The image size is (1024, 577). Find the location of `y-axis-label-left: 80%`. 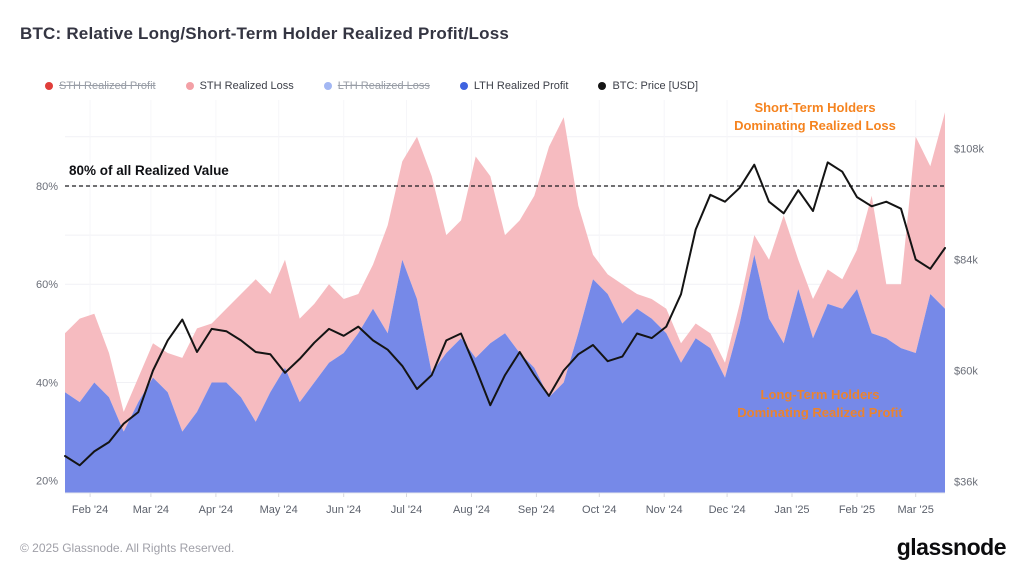

y-axis-label-left: 80% is located at coordinates (47, 187).